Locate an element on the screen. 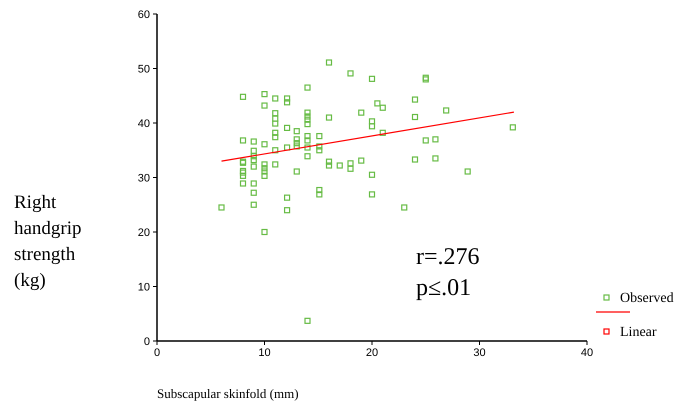 This screenshot has width=682, height=403. x-axis-title: Subscapular skinfold (mm) is located at coordinates (228, 393).